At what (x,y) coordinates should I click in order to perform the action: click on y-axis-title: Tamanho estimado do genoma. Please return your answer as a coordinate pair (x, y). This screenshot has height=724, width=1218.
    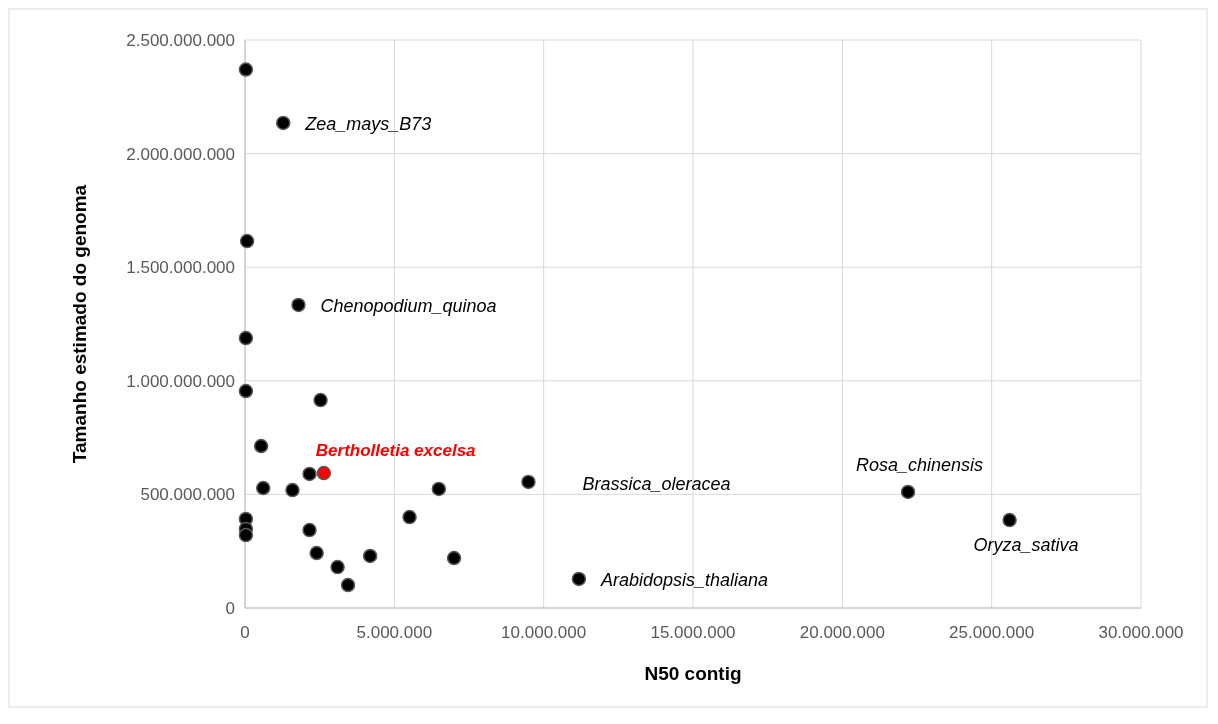
    Looking at the image, I should click on (79, 324).